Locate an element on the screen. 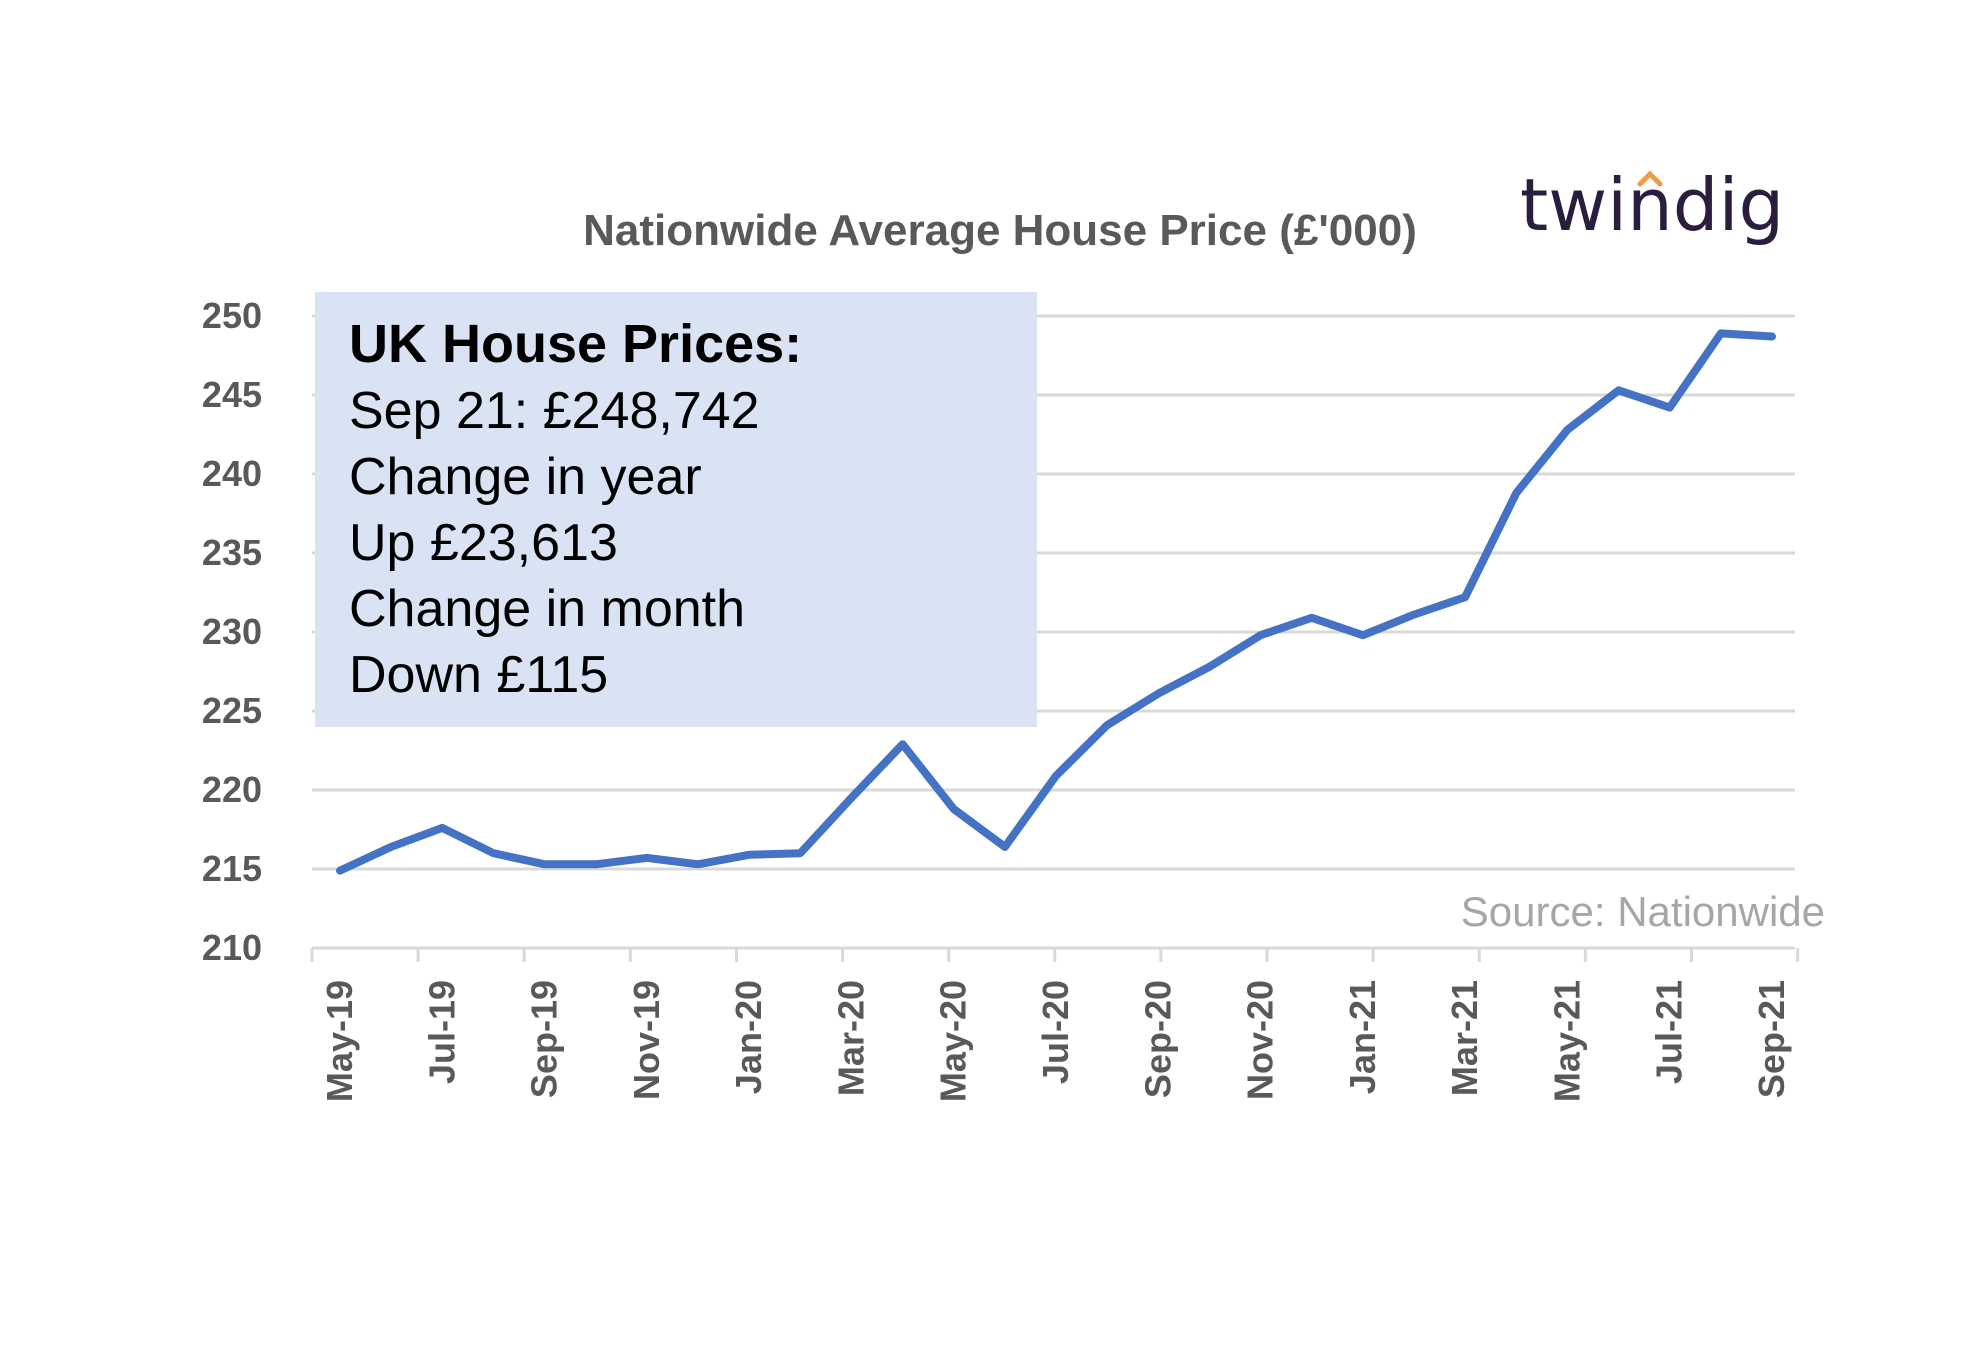  y-tick-label: 220 is located at coordinates (232, 789).